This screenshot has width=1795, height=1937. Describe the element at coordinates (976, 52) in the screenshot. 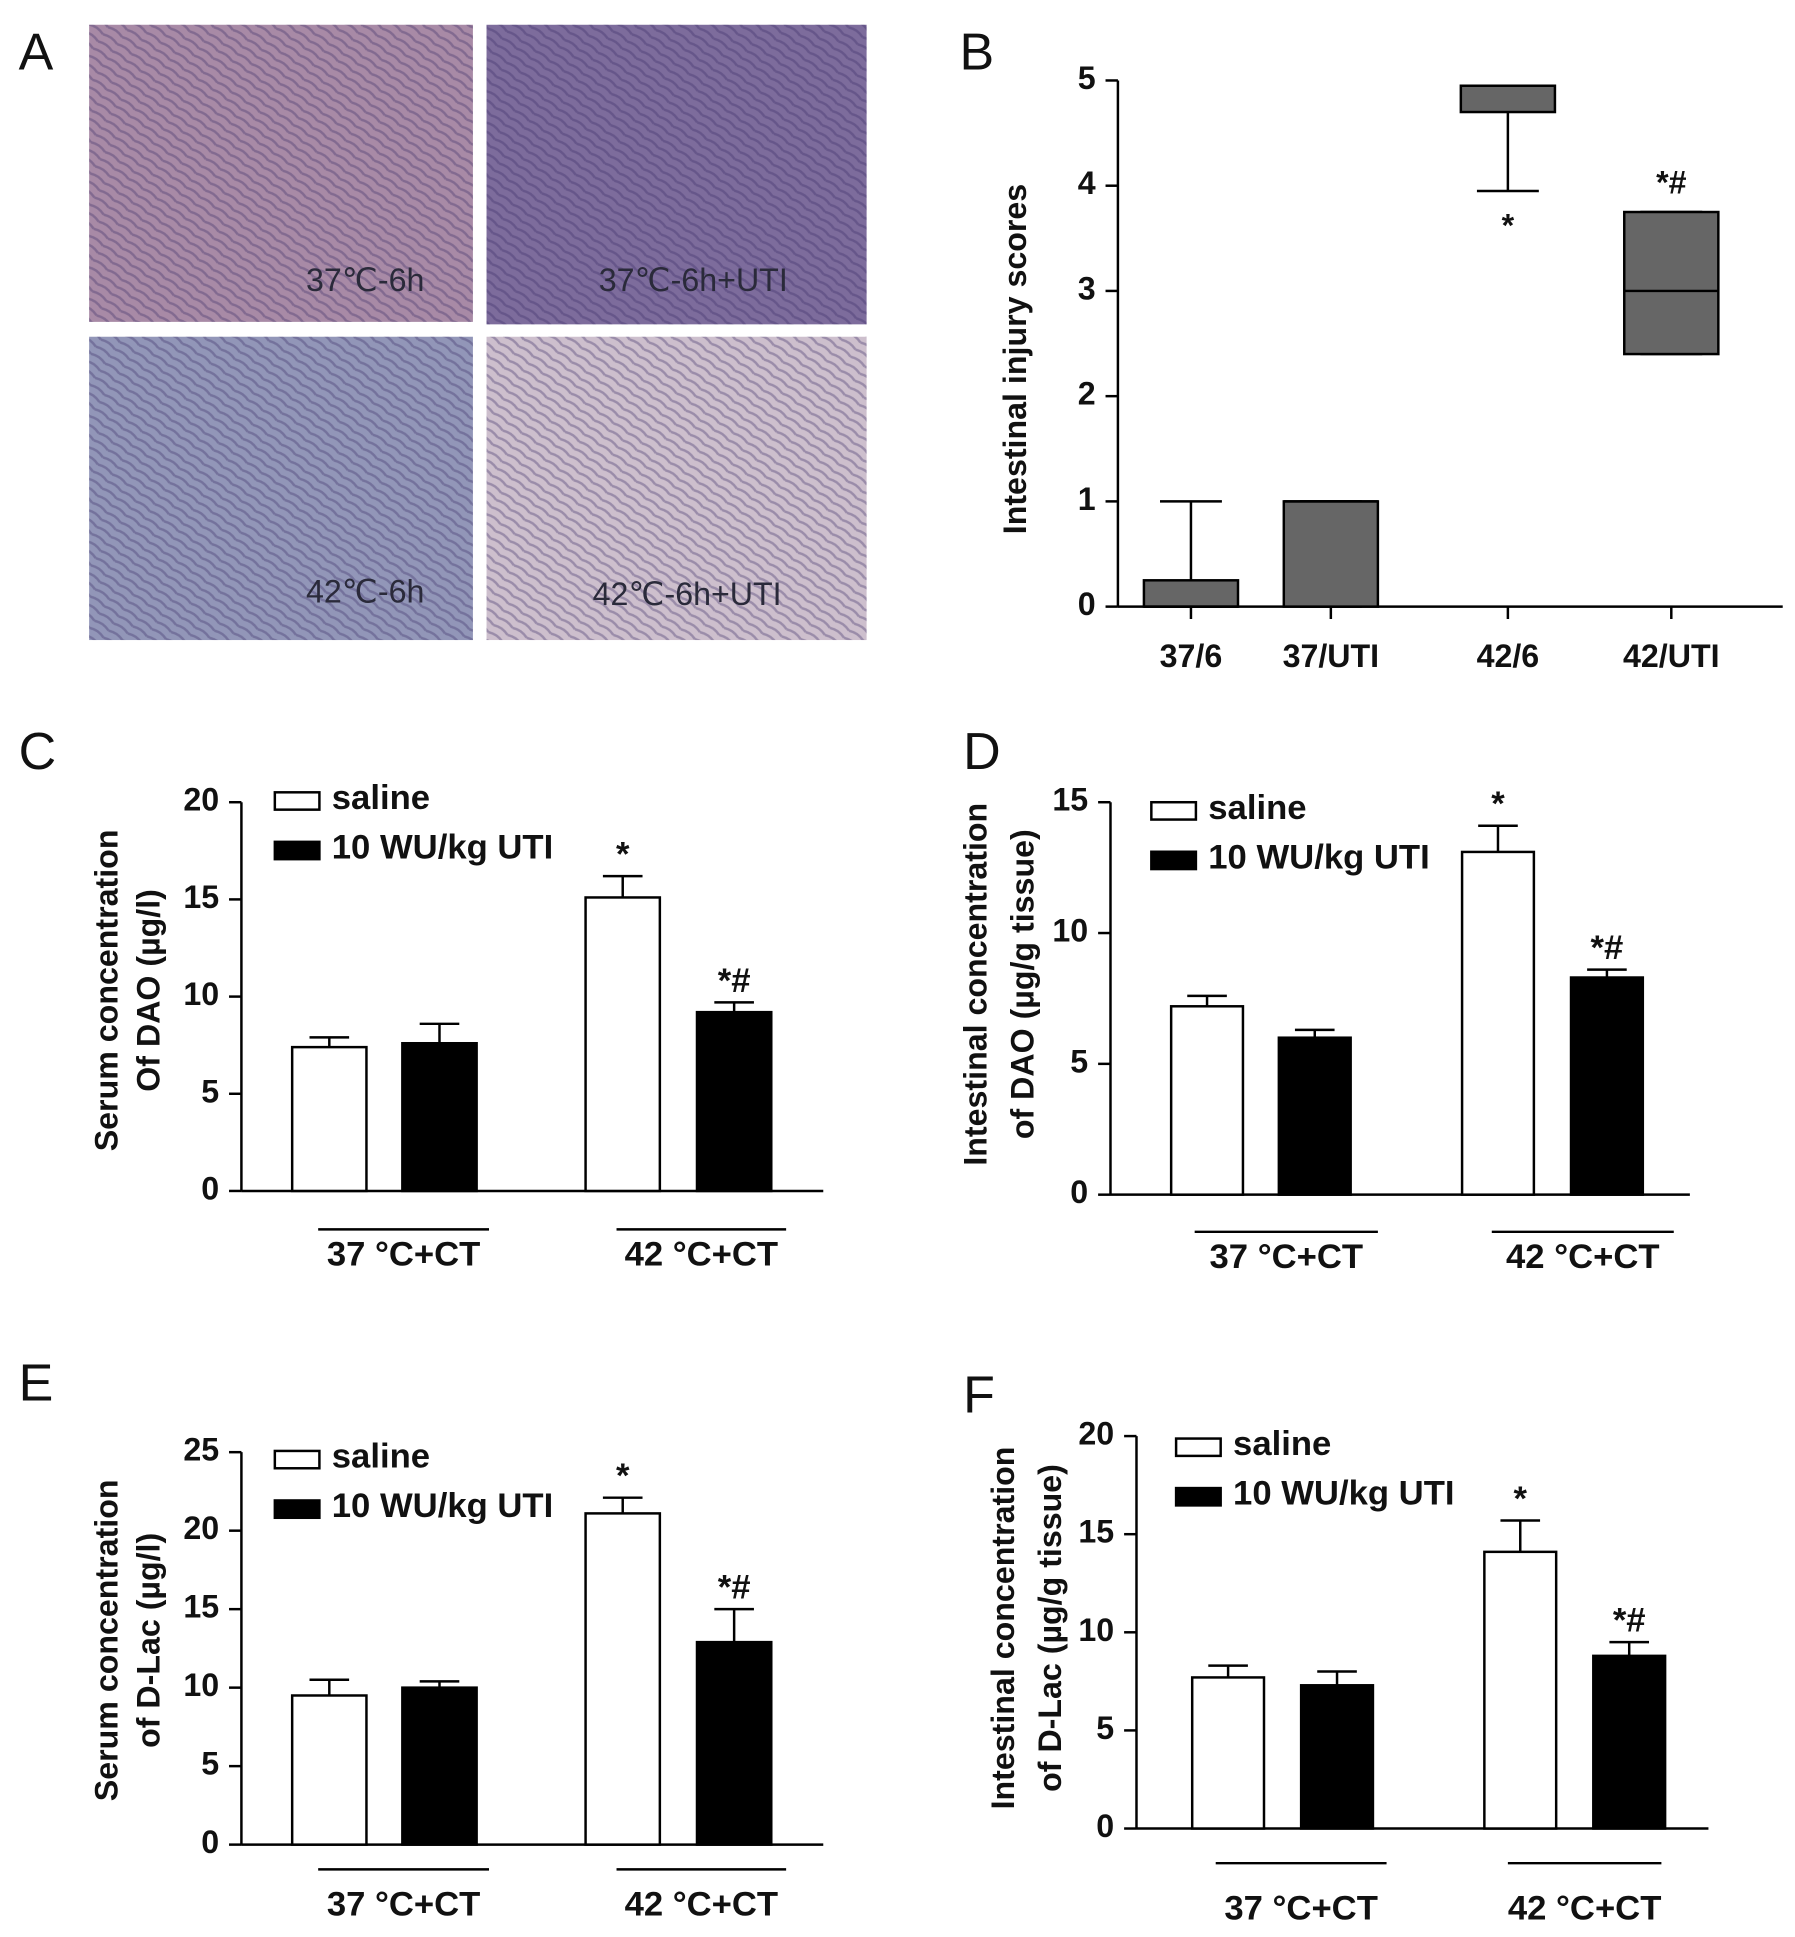

I see `panel-label: B` at that location.